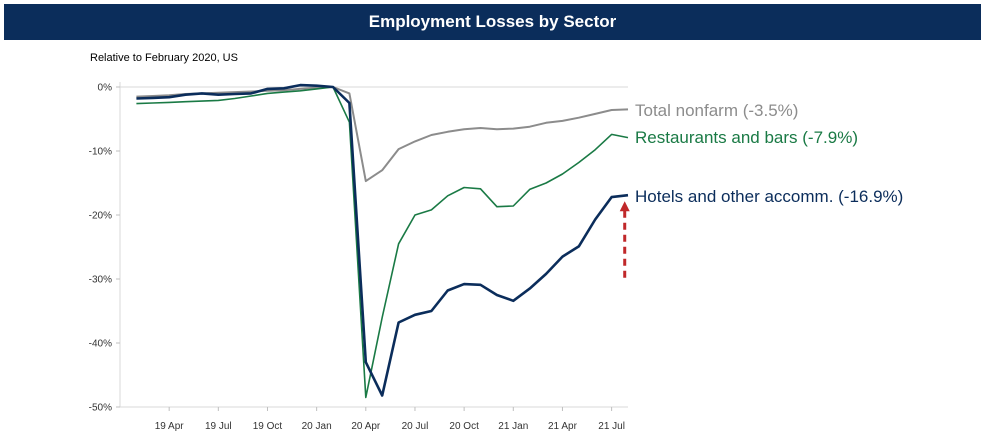 This screenshot has width=985, height=444. I want to click on chart-title: Employment Losses by Sector, so click(492, 21).